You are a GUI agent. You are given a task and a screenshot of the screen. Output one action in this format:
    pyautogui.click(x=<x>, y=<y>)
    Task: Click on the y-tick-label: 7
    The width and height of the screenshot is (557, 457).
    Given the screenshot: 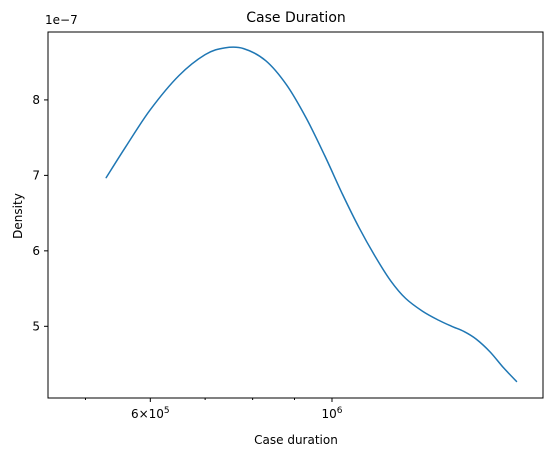 What is the action you would take?
    pyautogui.click(x=36, y=175)
    